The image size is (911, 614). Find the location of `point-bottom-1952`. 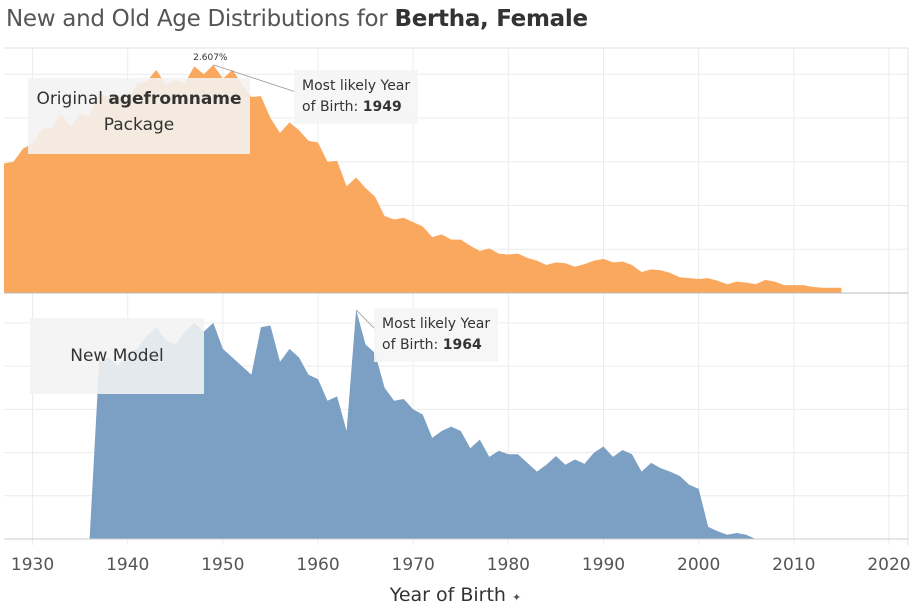

point-bottom-1952 is located at coordinates (241, 366).